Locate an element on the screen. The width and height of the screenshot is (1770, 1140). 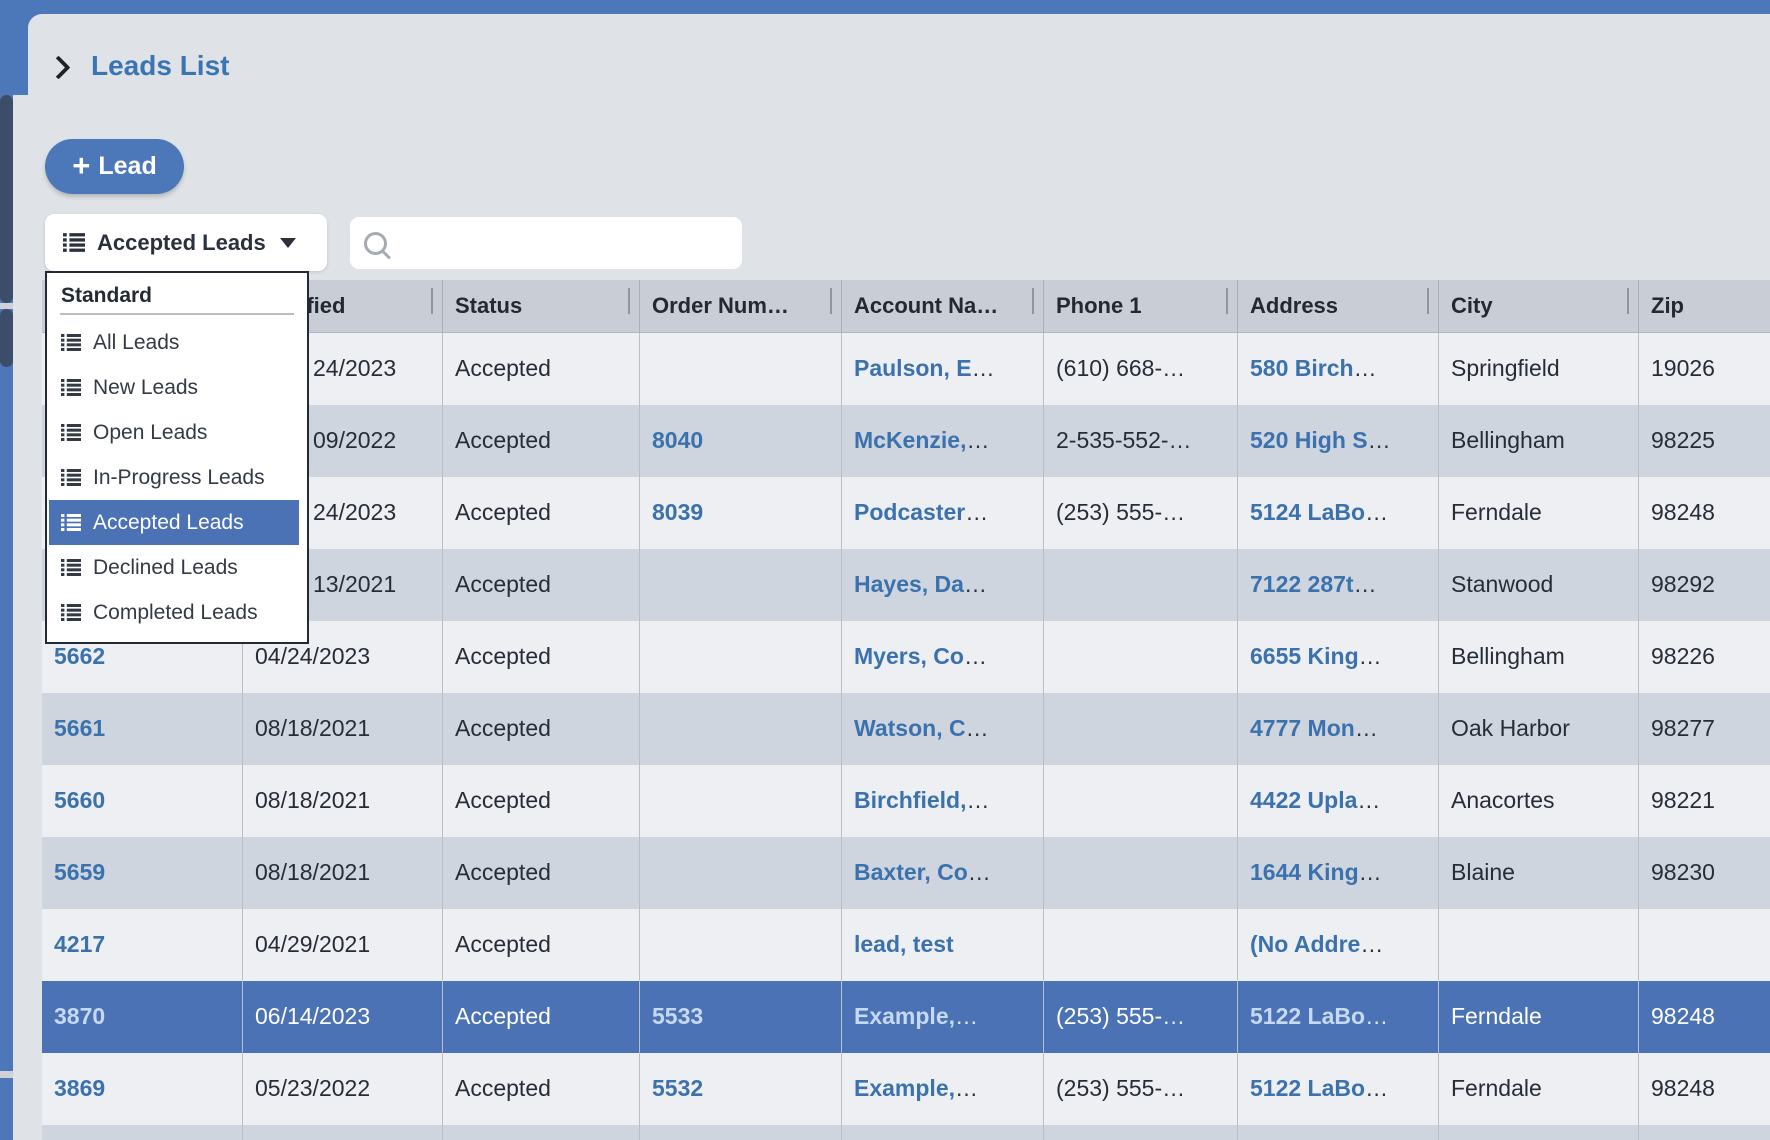
menu-item-label: All Leads is located at coordinates (136, 342).